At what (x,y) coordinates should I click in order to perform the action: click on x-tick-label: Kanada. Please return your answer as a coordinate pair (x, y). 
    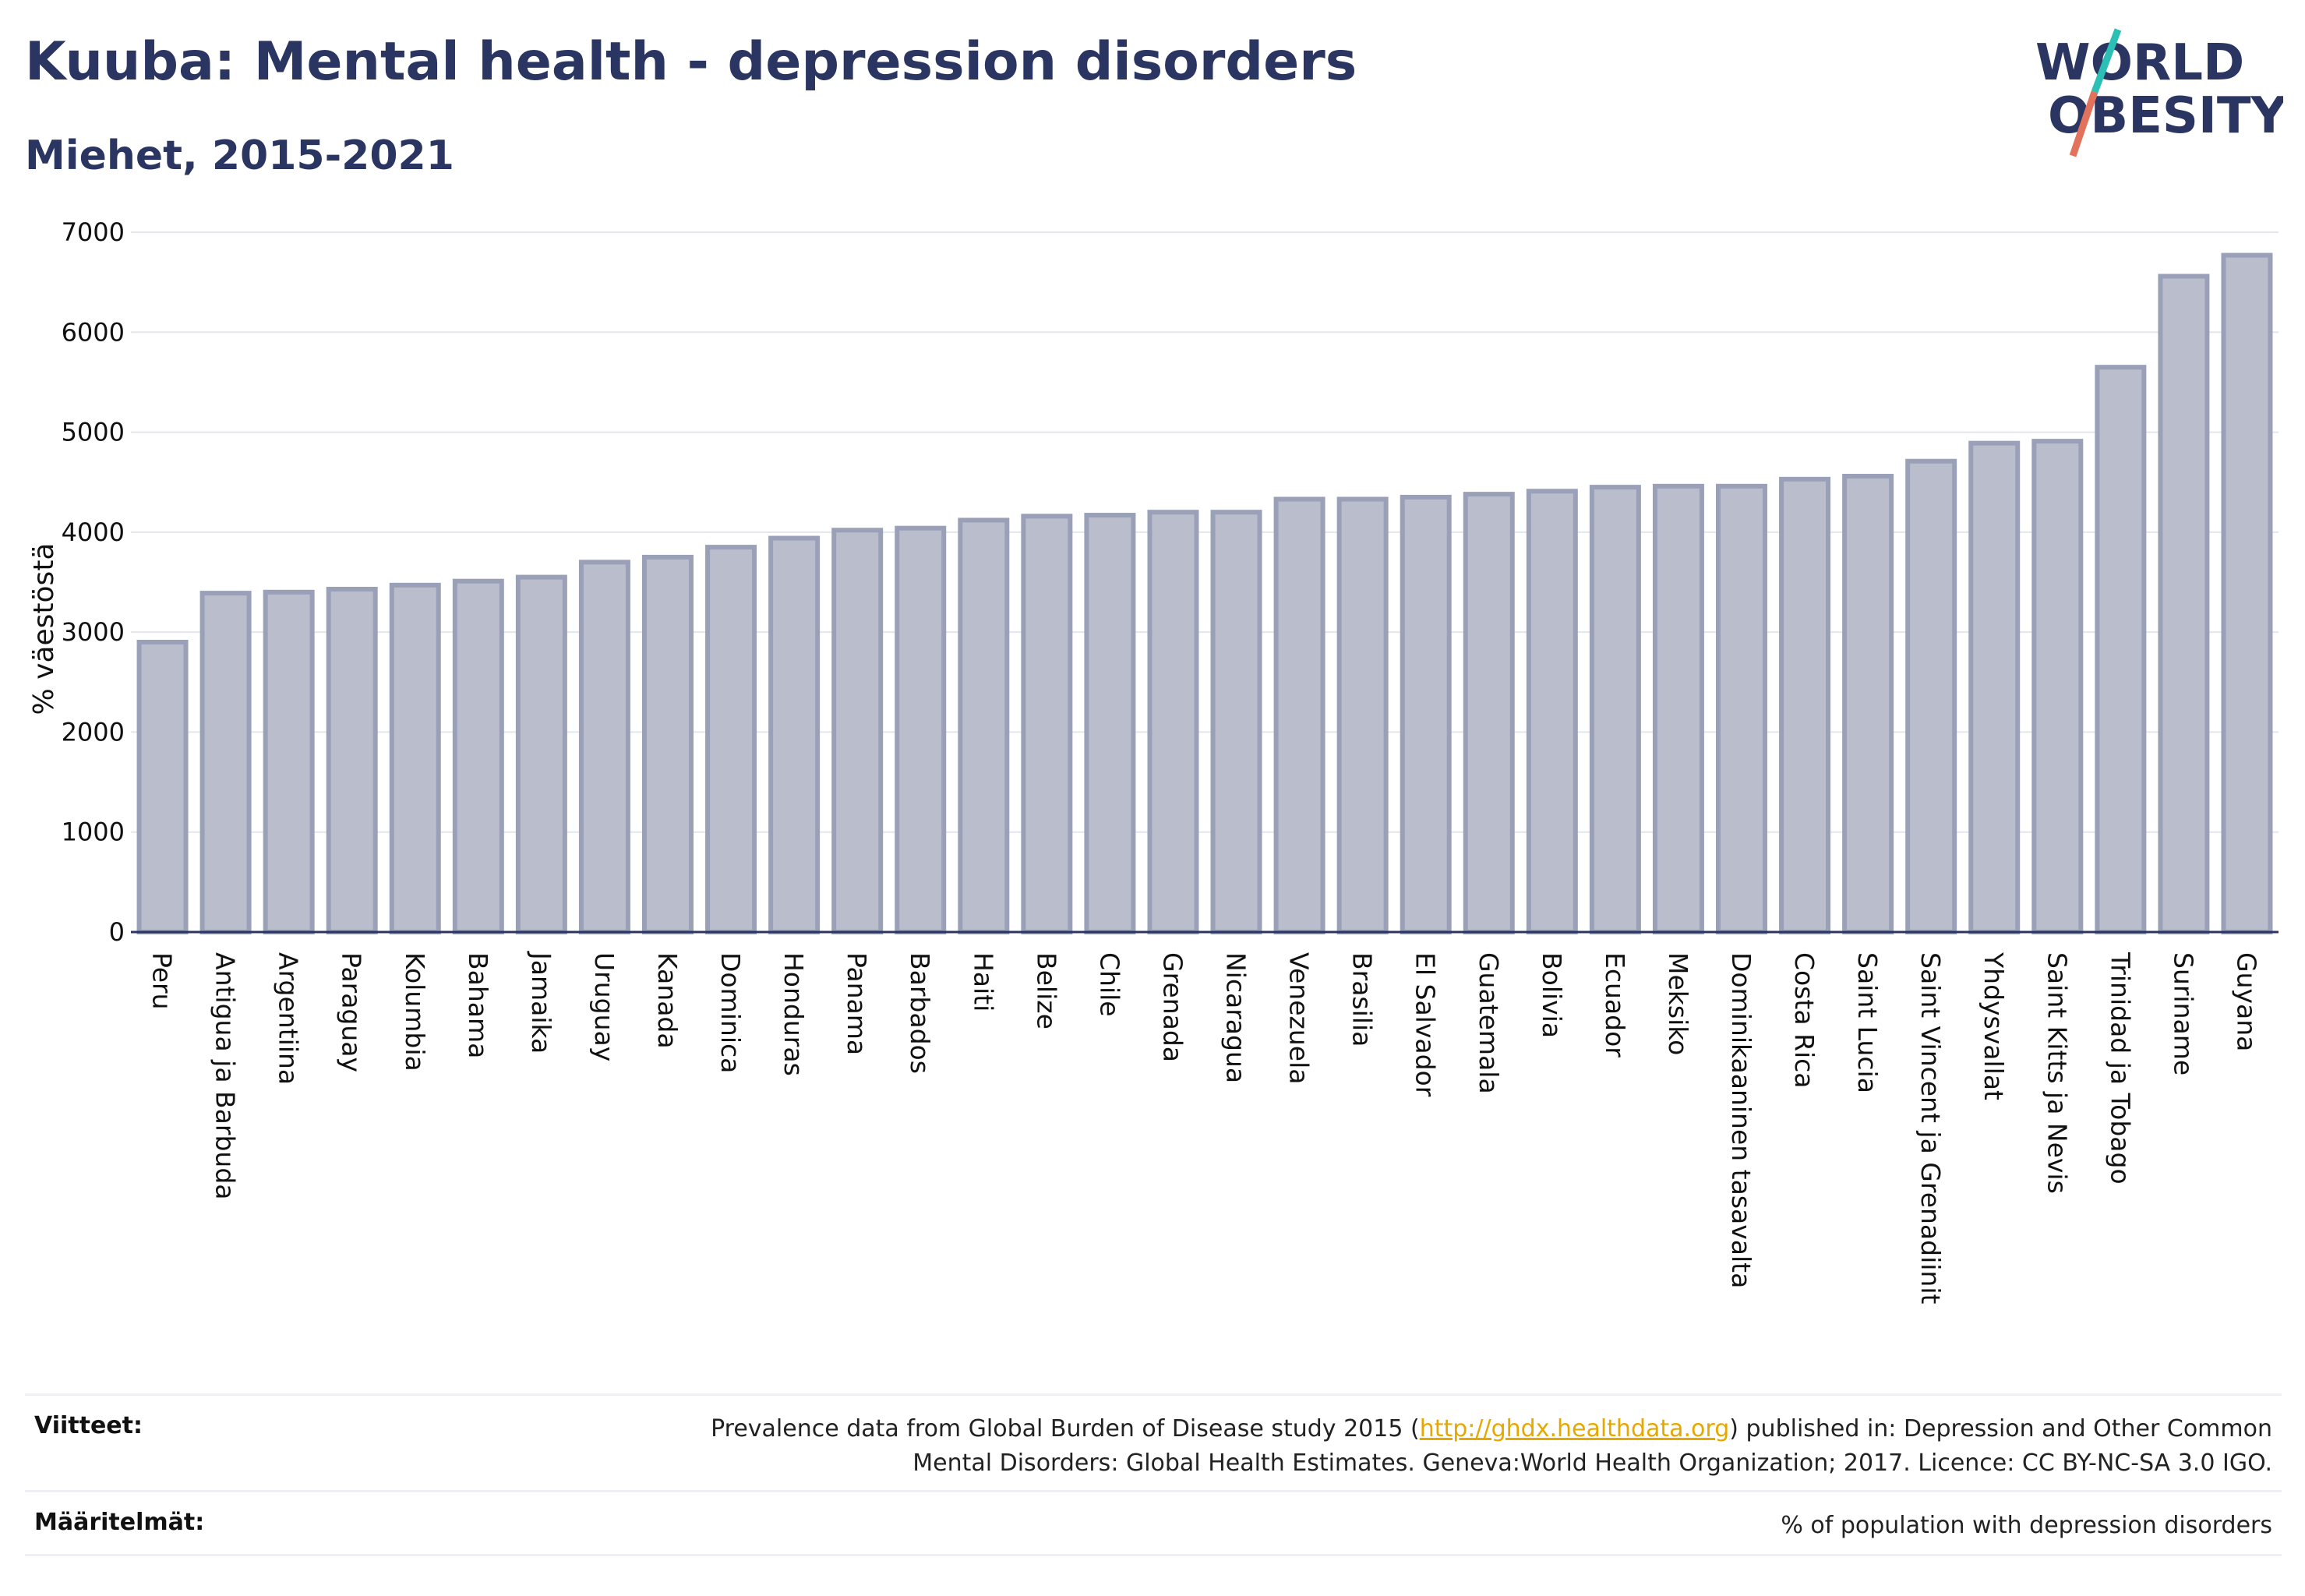
    Looking at the image, I should click on (667, 1000).